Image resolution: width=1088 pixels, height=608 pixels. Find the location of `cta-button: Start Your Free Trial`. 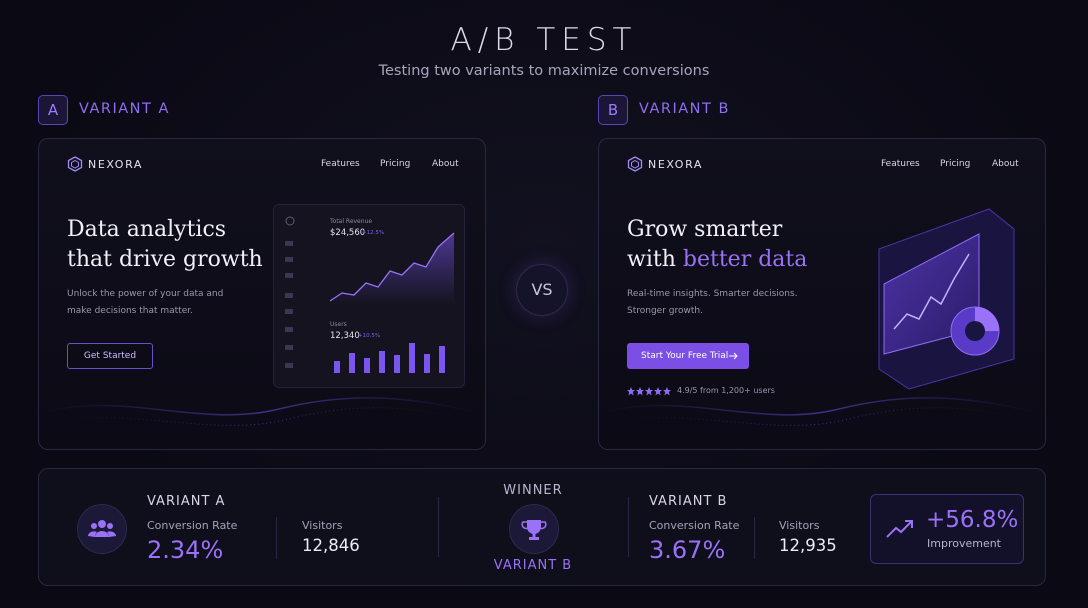

cta-button: Start Your Free Trial is located at coordinates (688, 356).